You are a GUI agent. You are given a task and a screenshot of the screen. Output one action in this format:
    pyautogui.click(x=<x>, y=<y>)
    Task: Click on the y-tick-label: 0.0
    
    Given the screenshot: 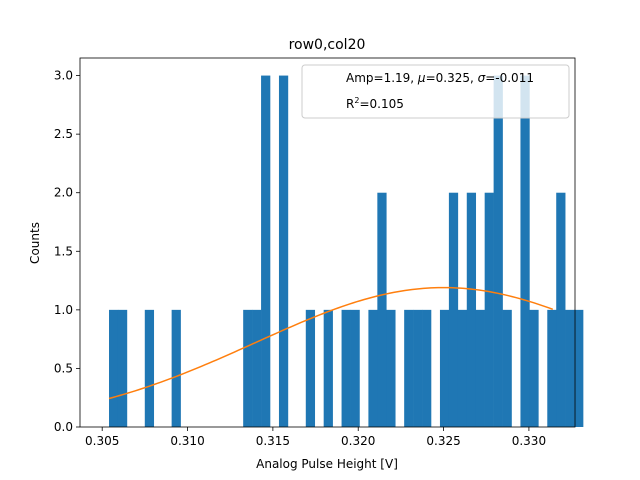 What is the action you would take?
    pyautogui.click(x=63, y=427)
    